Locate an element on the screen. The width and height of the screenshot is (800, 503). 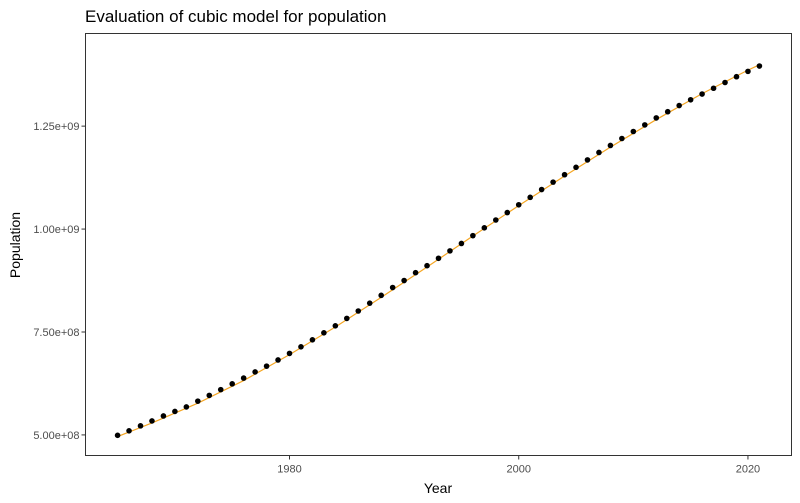
y-axis-title: Population is located at coordinates (15, 245).